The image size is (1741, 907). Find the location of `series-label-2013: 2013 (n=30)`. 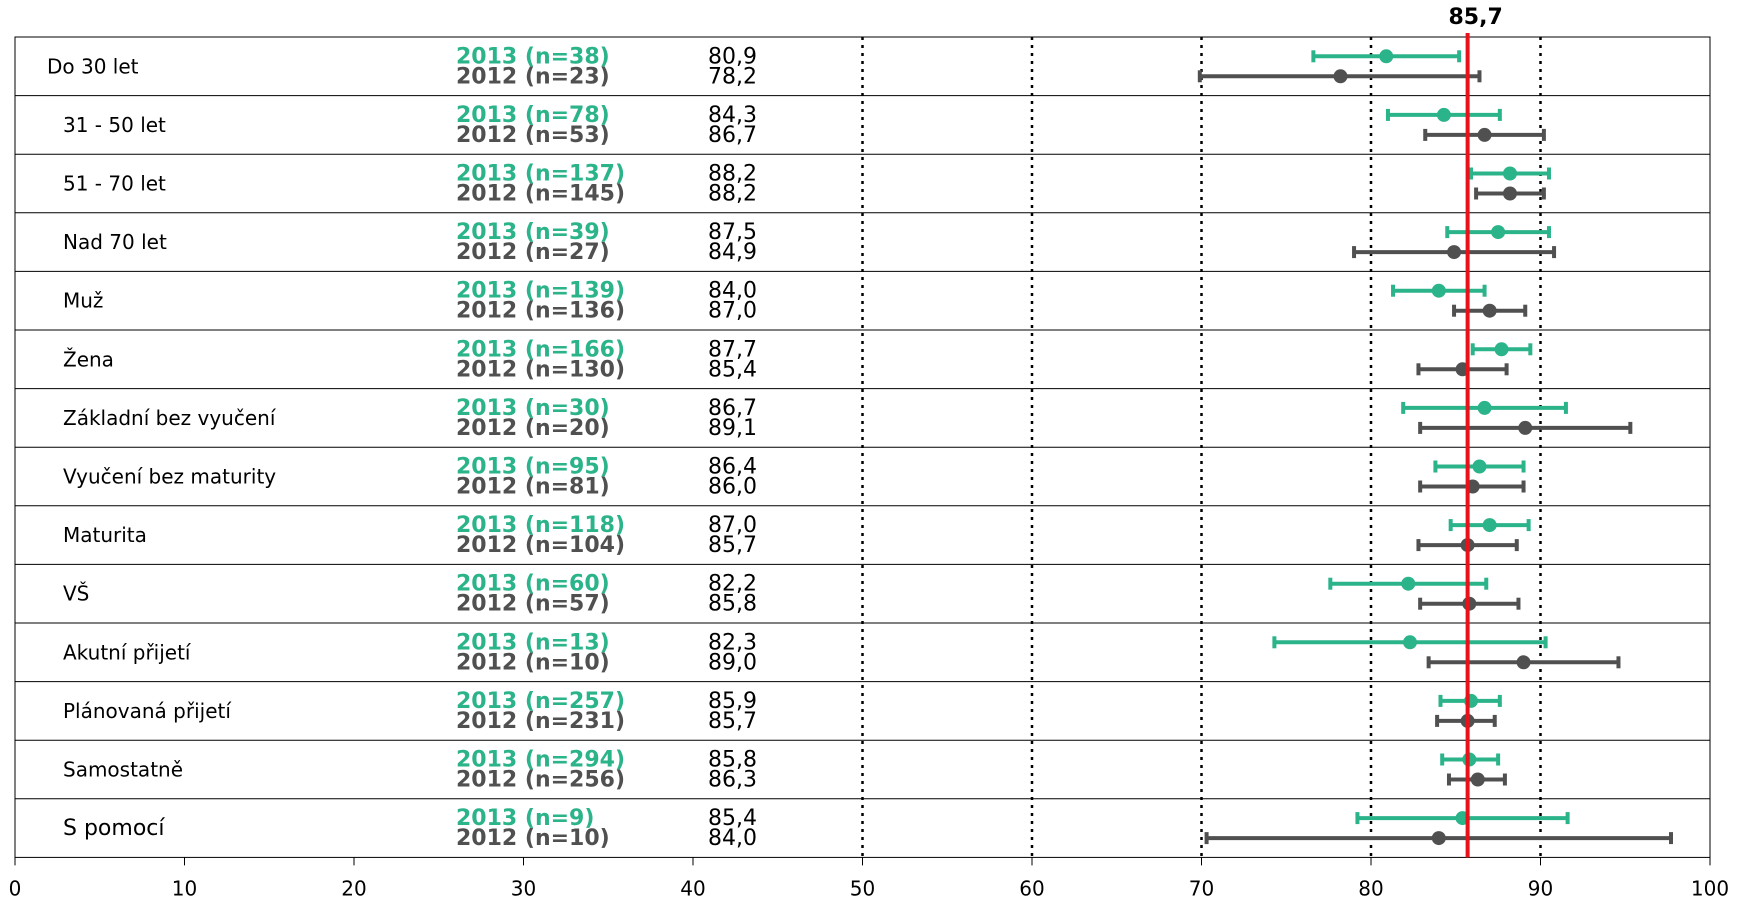

series-label-2013: 2013 (n=30) is located at coordinates (533, 408).